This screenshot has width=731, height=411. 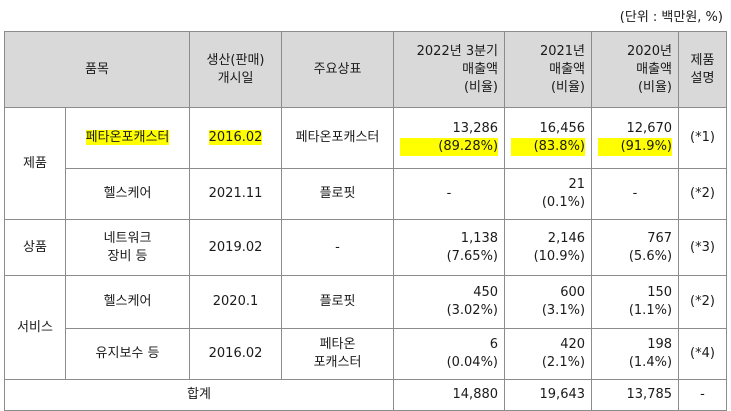 What do you see at coordinates (548, 69) in the screenshot?
I see `header-2021: 2021년 매출액 (비율)` at bounding box center [548, 69].